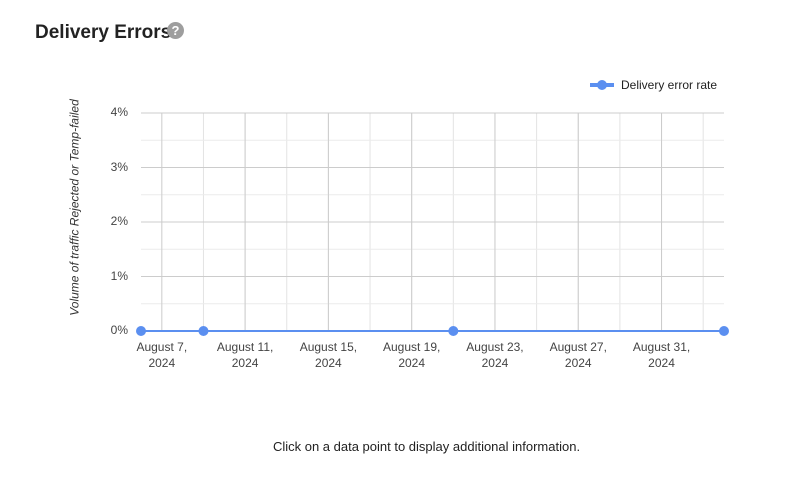 This screenshot has width=795, height=500. I want to click on title: Delivery Errors, so click(103, 32).